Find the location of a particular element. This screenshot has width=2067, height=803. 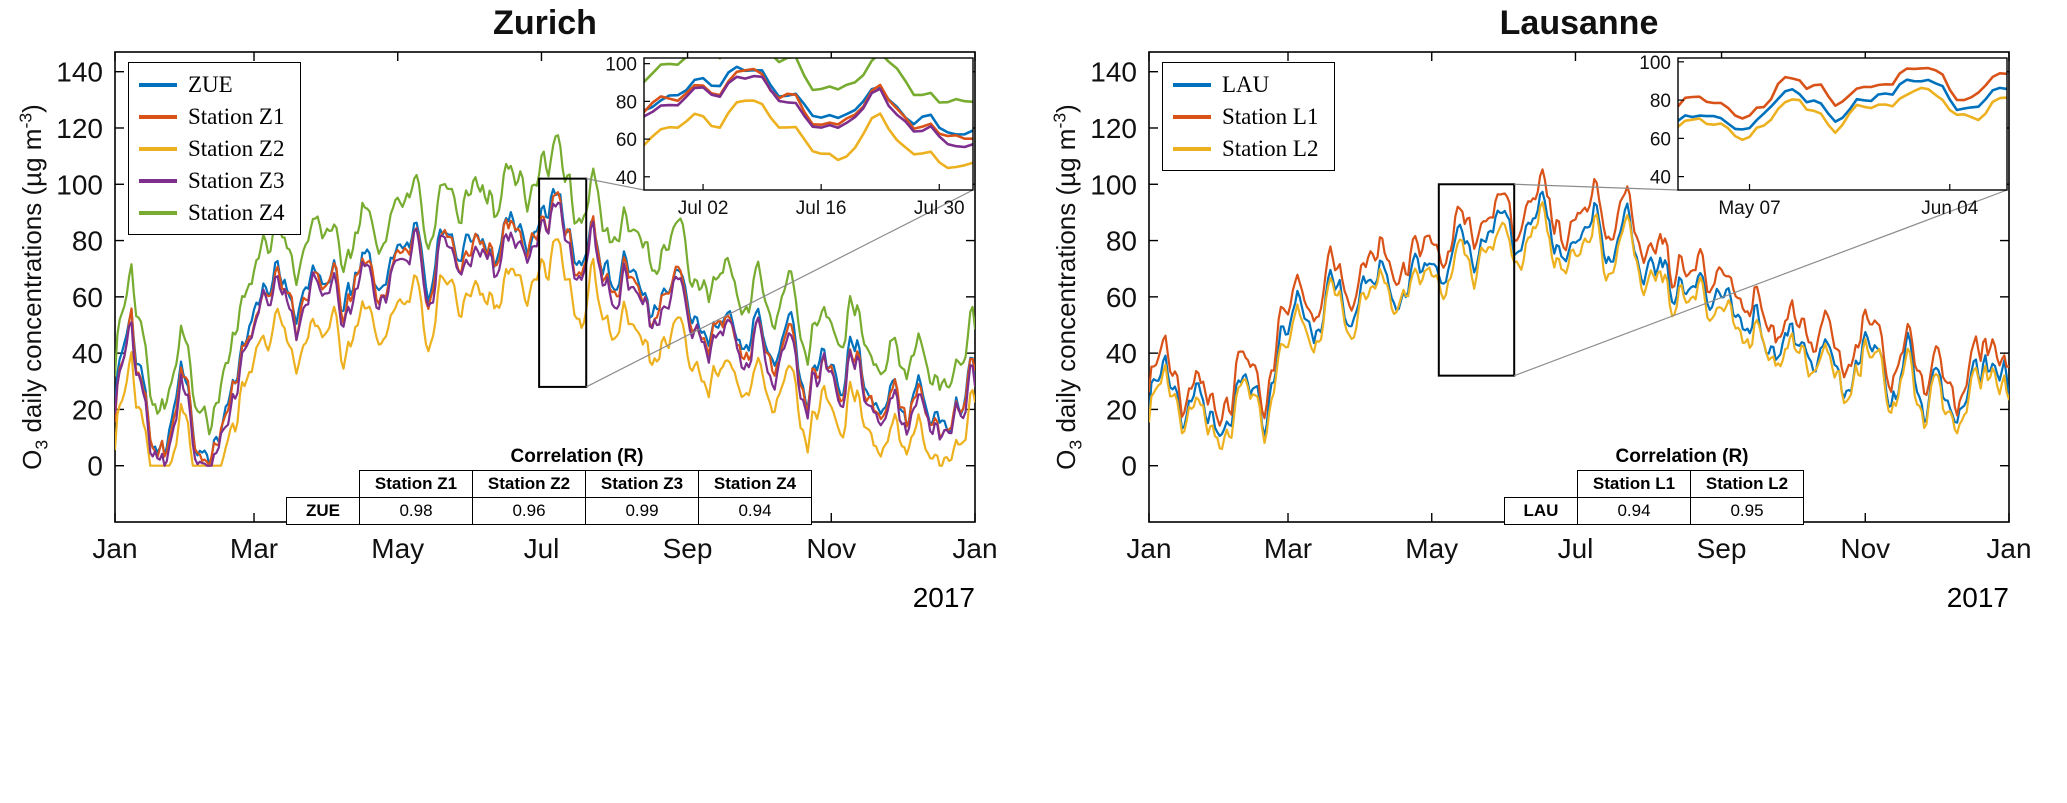

corr-value-cell: 0.98 is located at coordinates (416, 511).